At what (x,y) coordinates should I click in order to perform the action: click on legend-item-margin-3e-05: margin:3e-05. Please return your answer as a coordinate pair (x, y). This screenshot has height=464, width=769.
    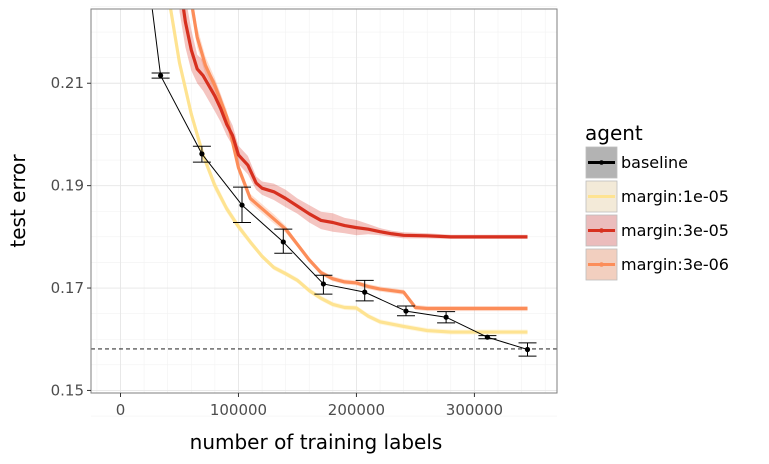
    Looking at the image, I should click on (657, 230).